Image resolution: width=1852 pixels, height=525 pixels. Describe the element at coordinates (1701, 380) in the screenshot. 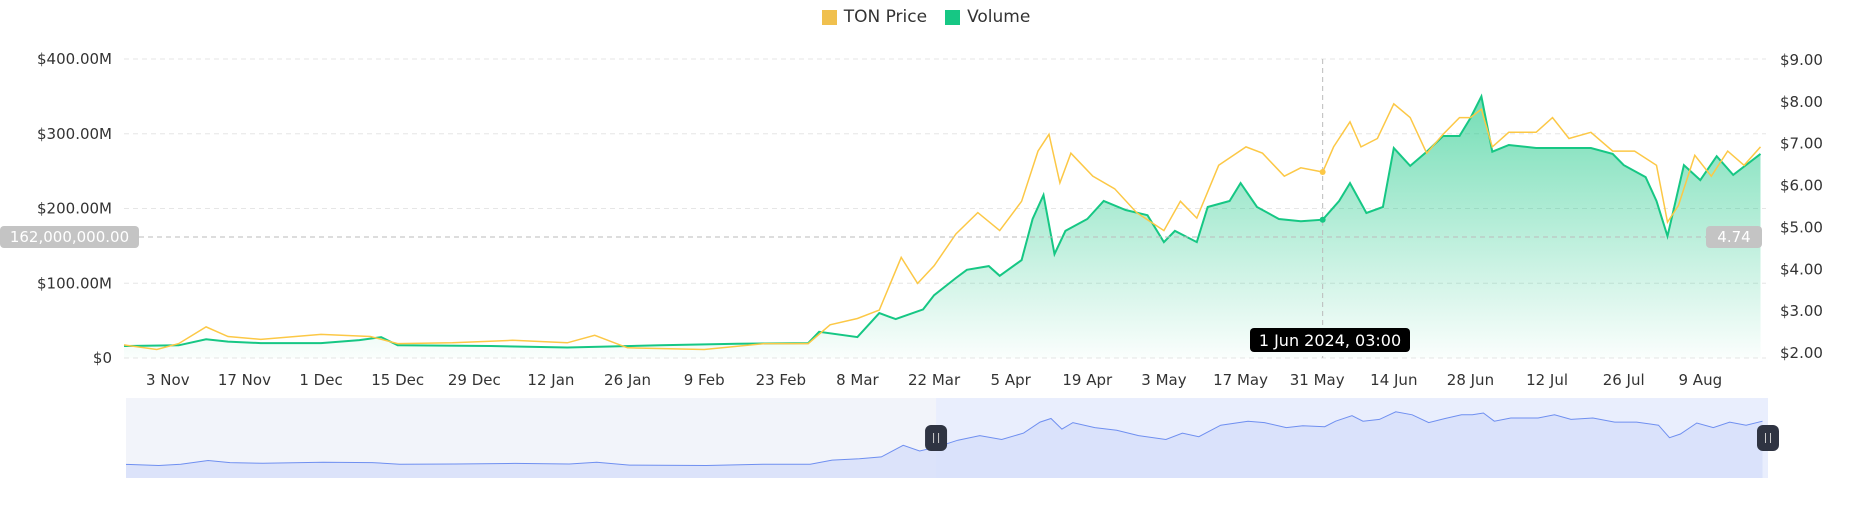

I see `x-axis-tick-label: 9 Aug` at that location.